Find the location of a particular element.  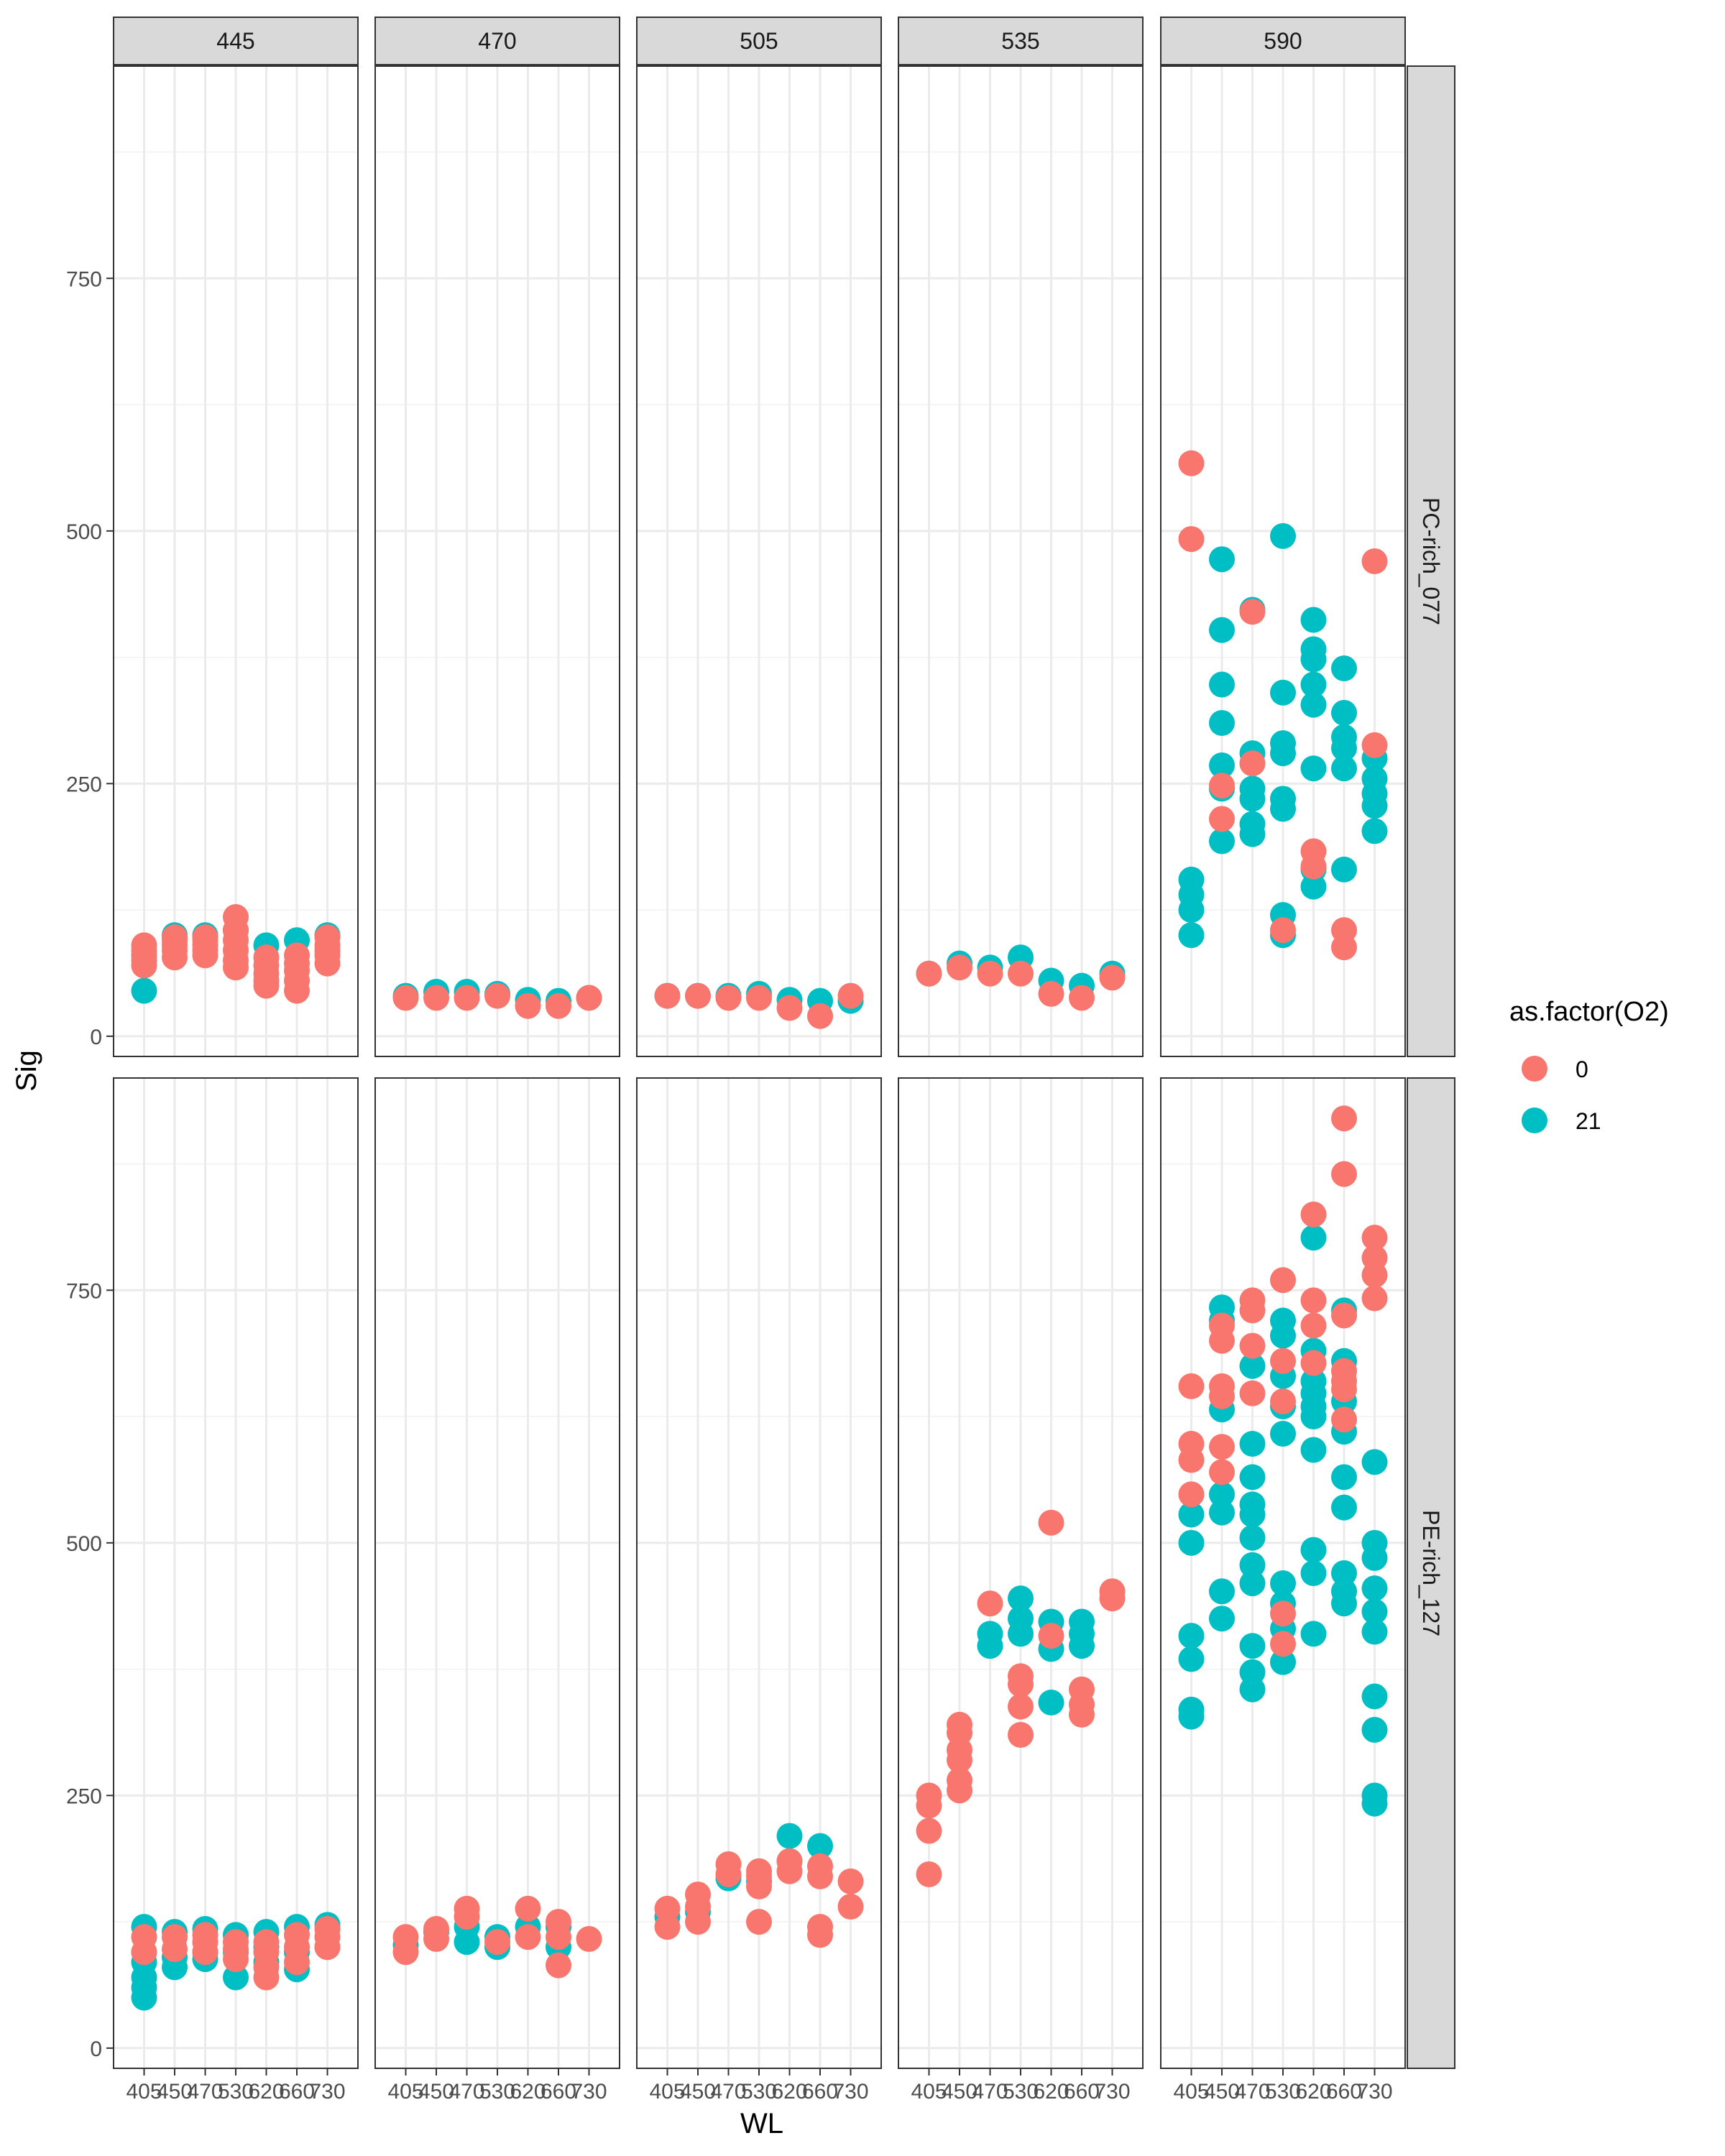

facet-label-row-PC-rich_077: PC-rich_077 is located at coordinates (1431, 561).